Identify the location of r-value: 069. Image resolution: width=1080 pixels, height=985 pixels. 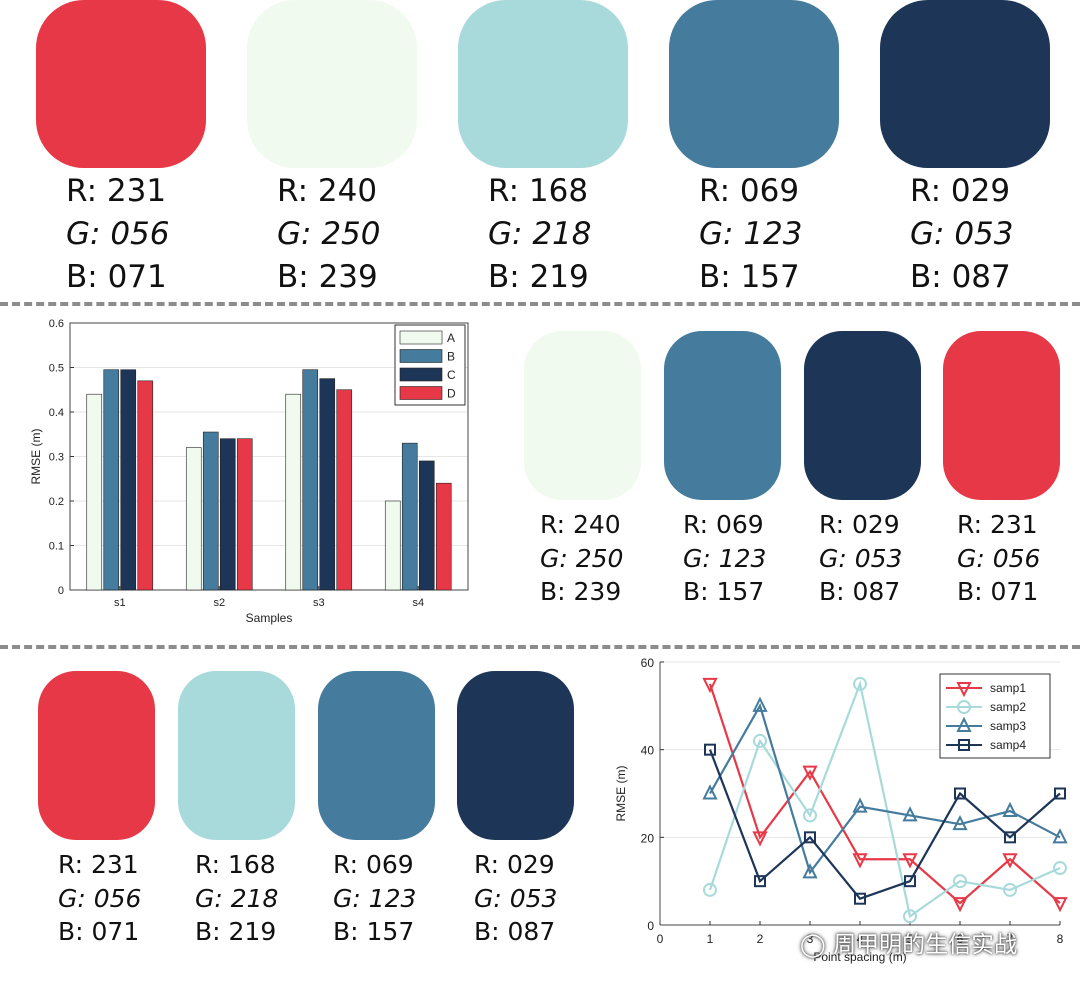
(769, 191).